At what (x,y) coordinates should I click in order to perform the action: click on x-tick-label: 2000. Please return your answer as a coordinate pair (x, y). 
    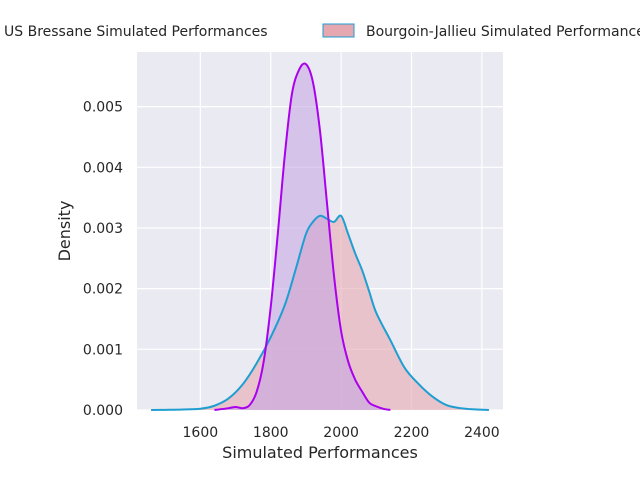
    Looking at the image, I should click on (341, 433).